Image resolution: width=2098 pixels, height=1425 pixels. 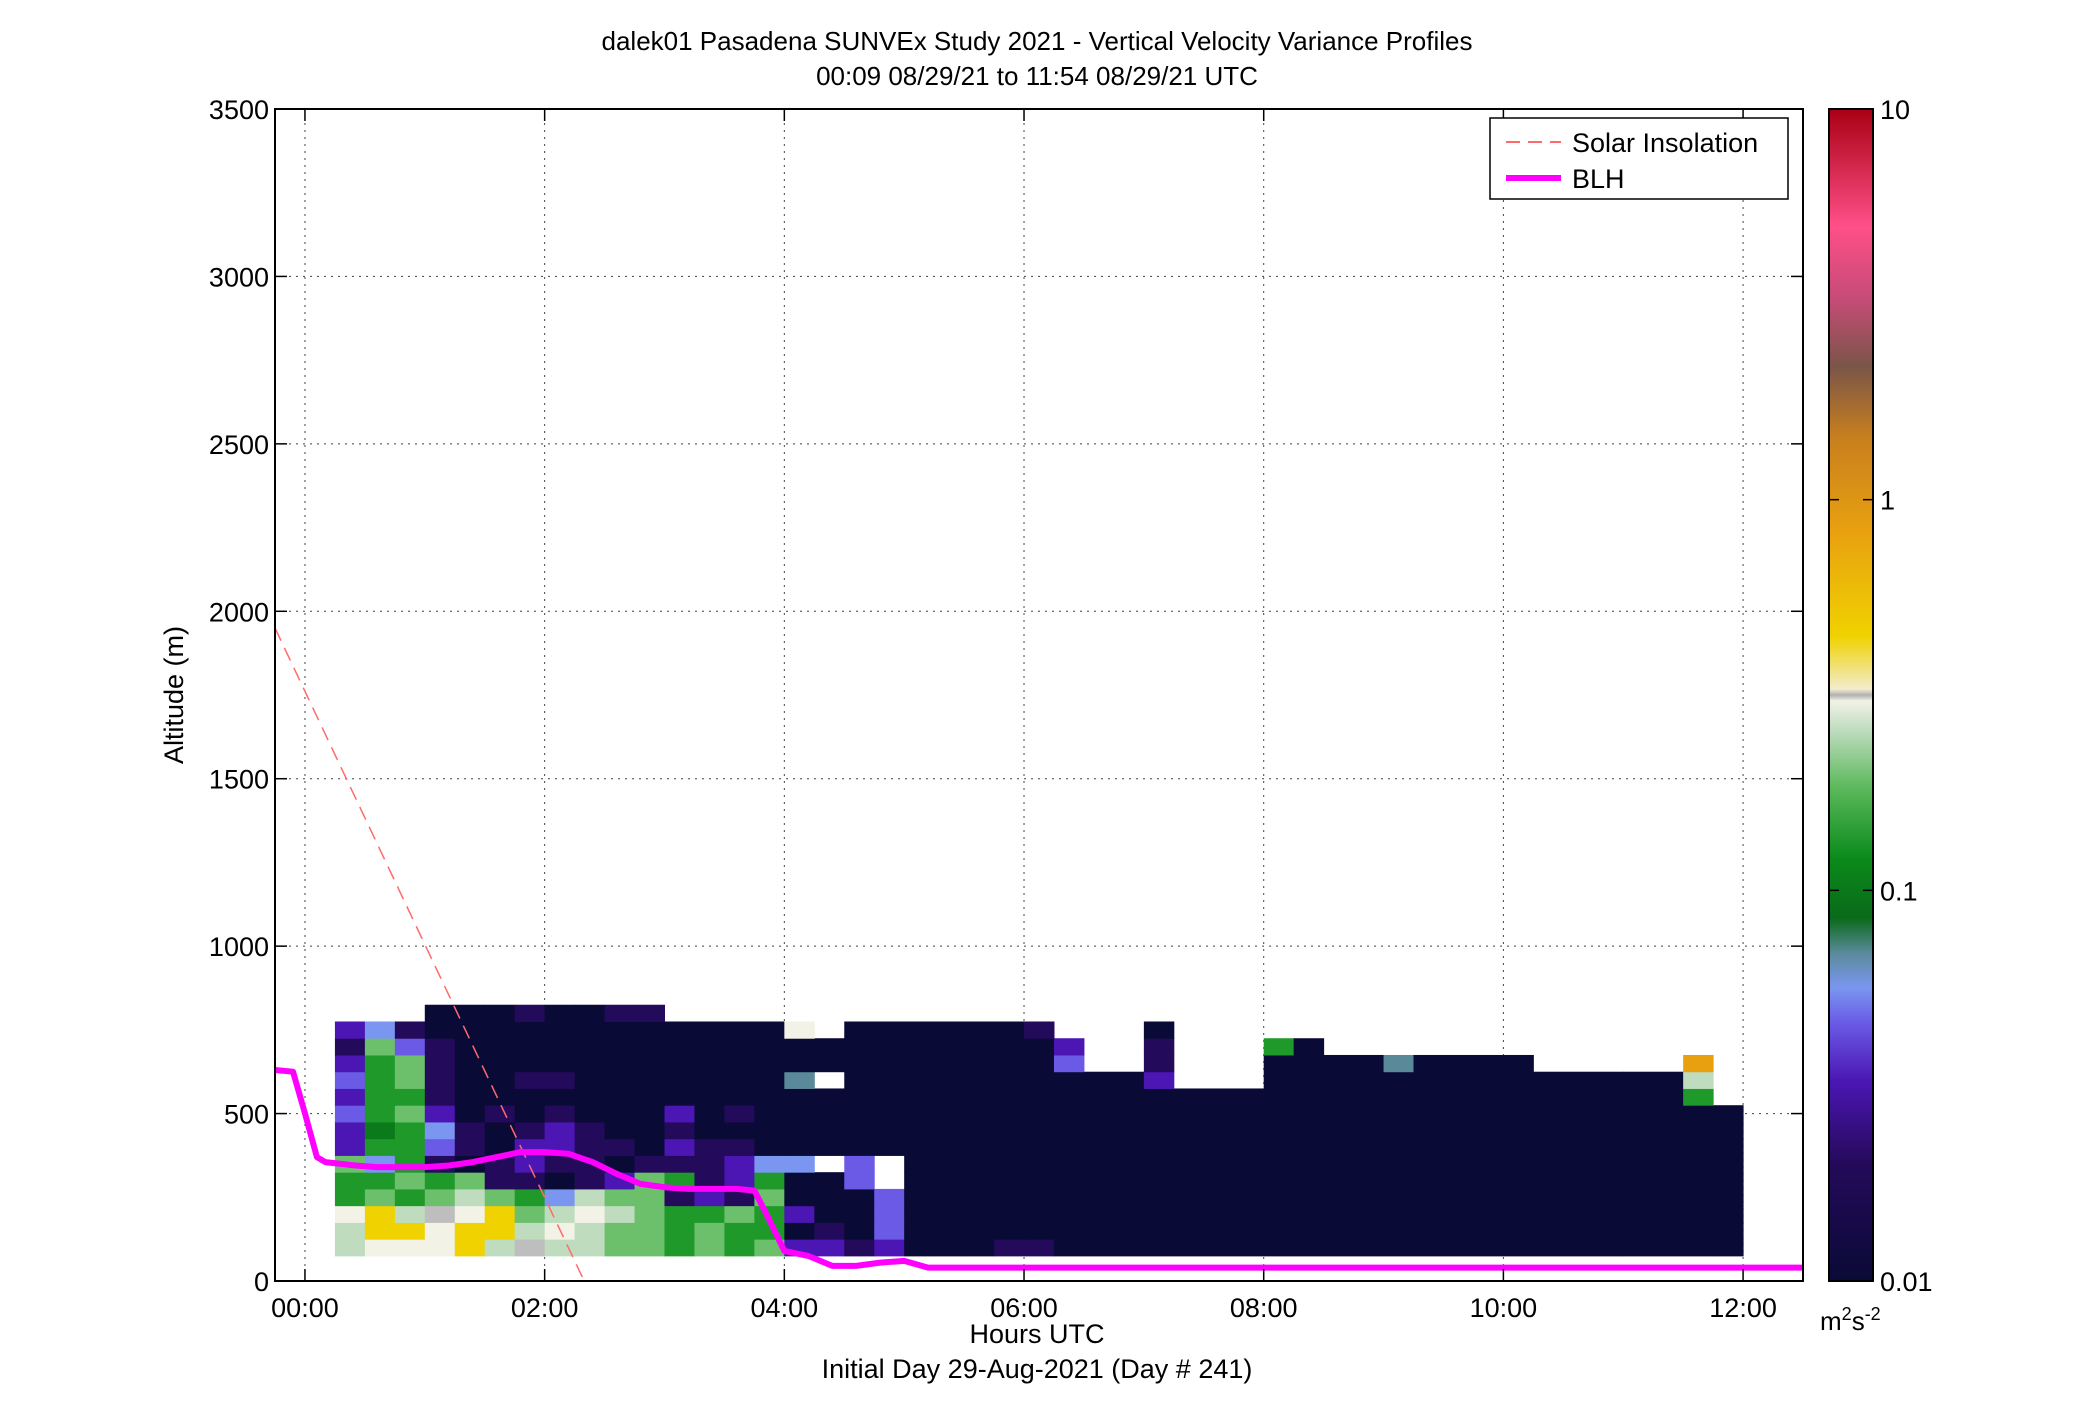 What do you see at coordinates (1037, 1369) in the screenshot?
I see `x-axis-sublabel: Initial Day 29-Aug-2021 (Day # 241)` at bounding box center [1037, 1369].